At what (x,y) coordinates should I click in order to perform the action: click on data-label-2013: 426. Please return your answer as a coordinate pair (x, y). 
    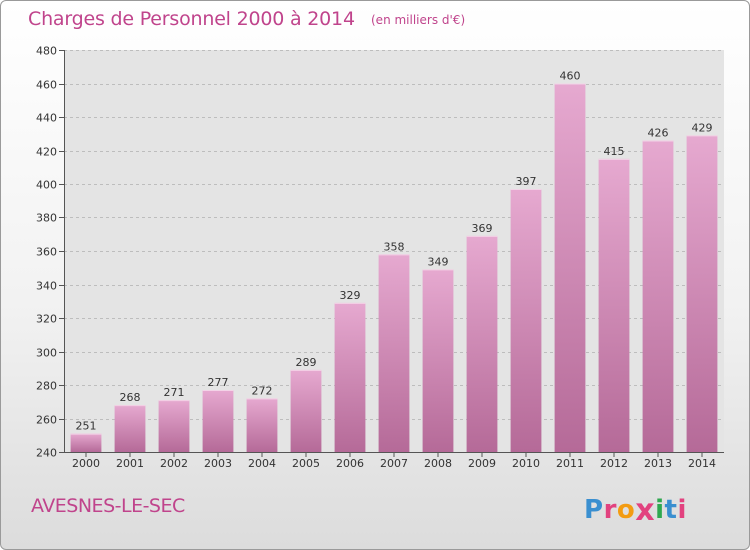
    Looking at the image, I should click on (658, 132).